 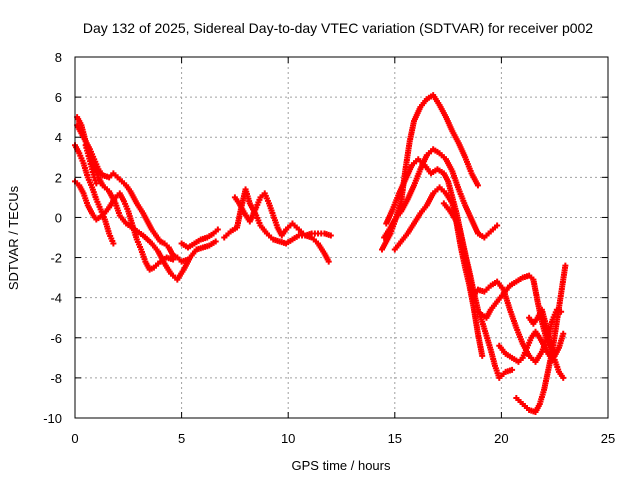 I want to click on y-axis-label: SDTVAR / TECUs, so click(x=13, y=237).